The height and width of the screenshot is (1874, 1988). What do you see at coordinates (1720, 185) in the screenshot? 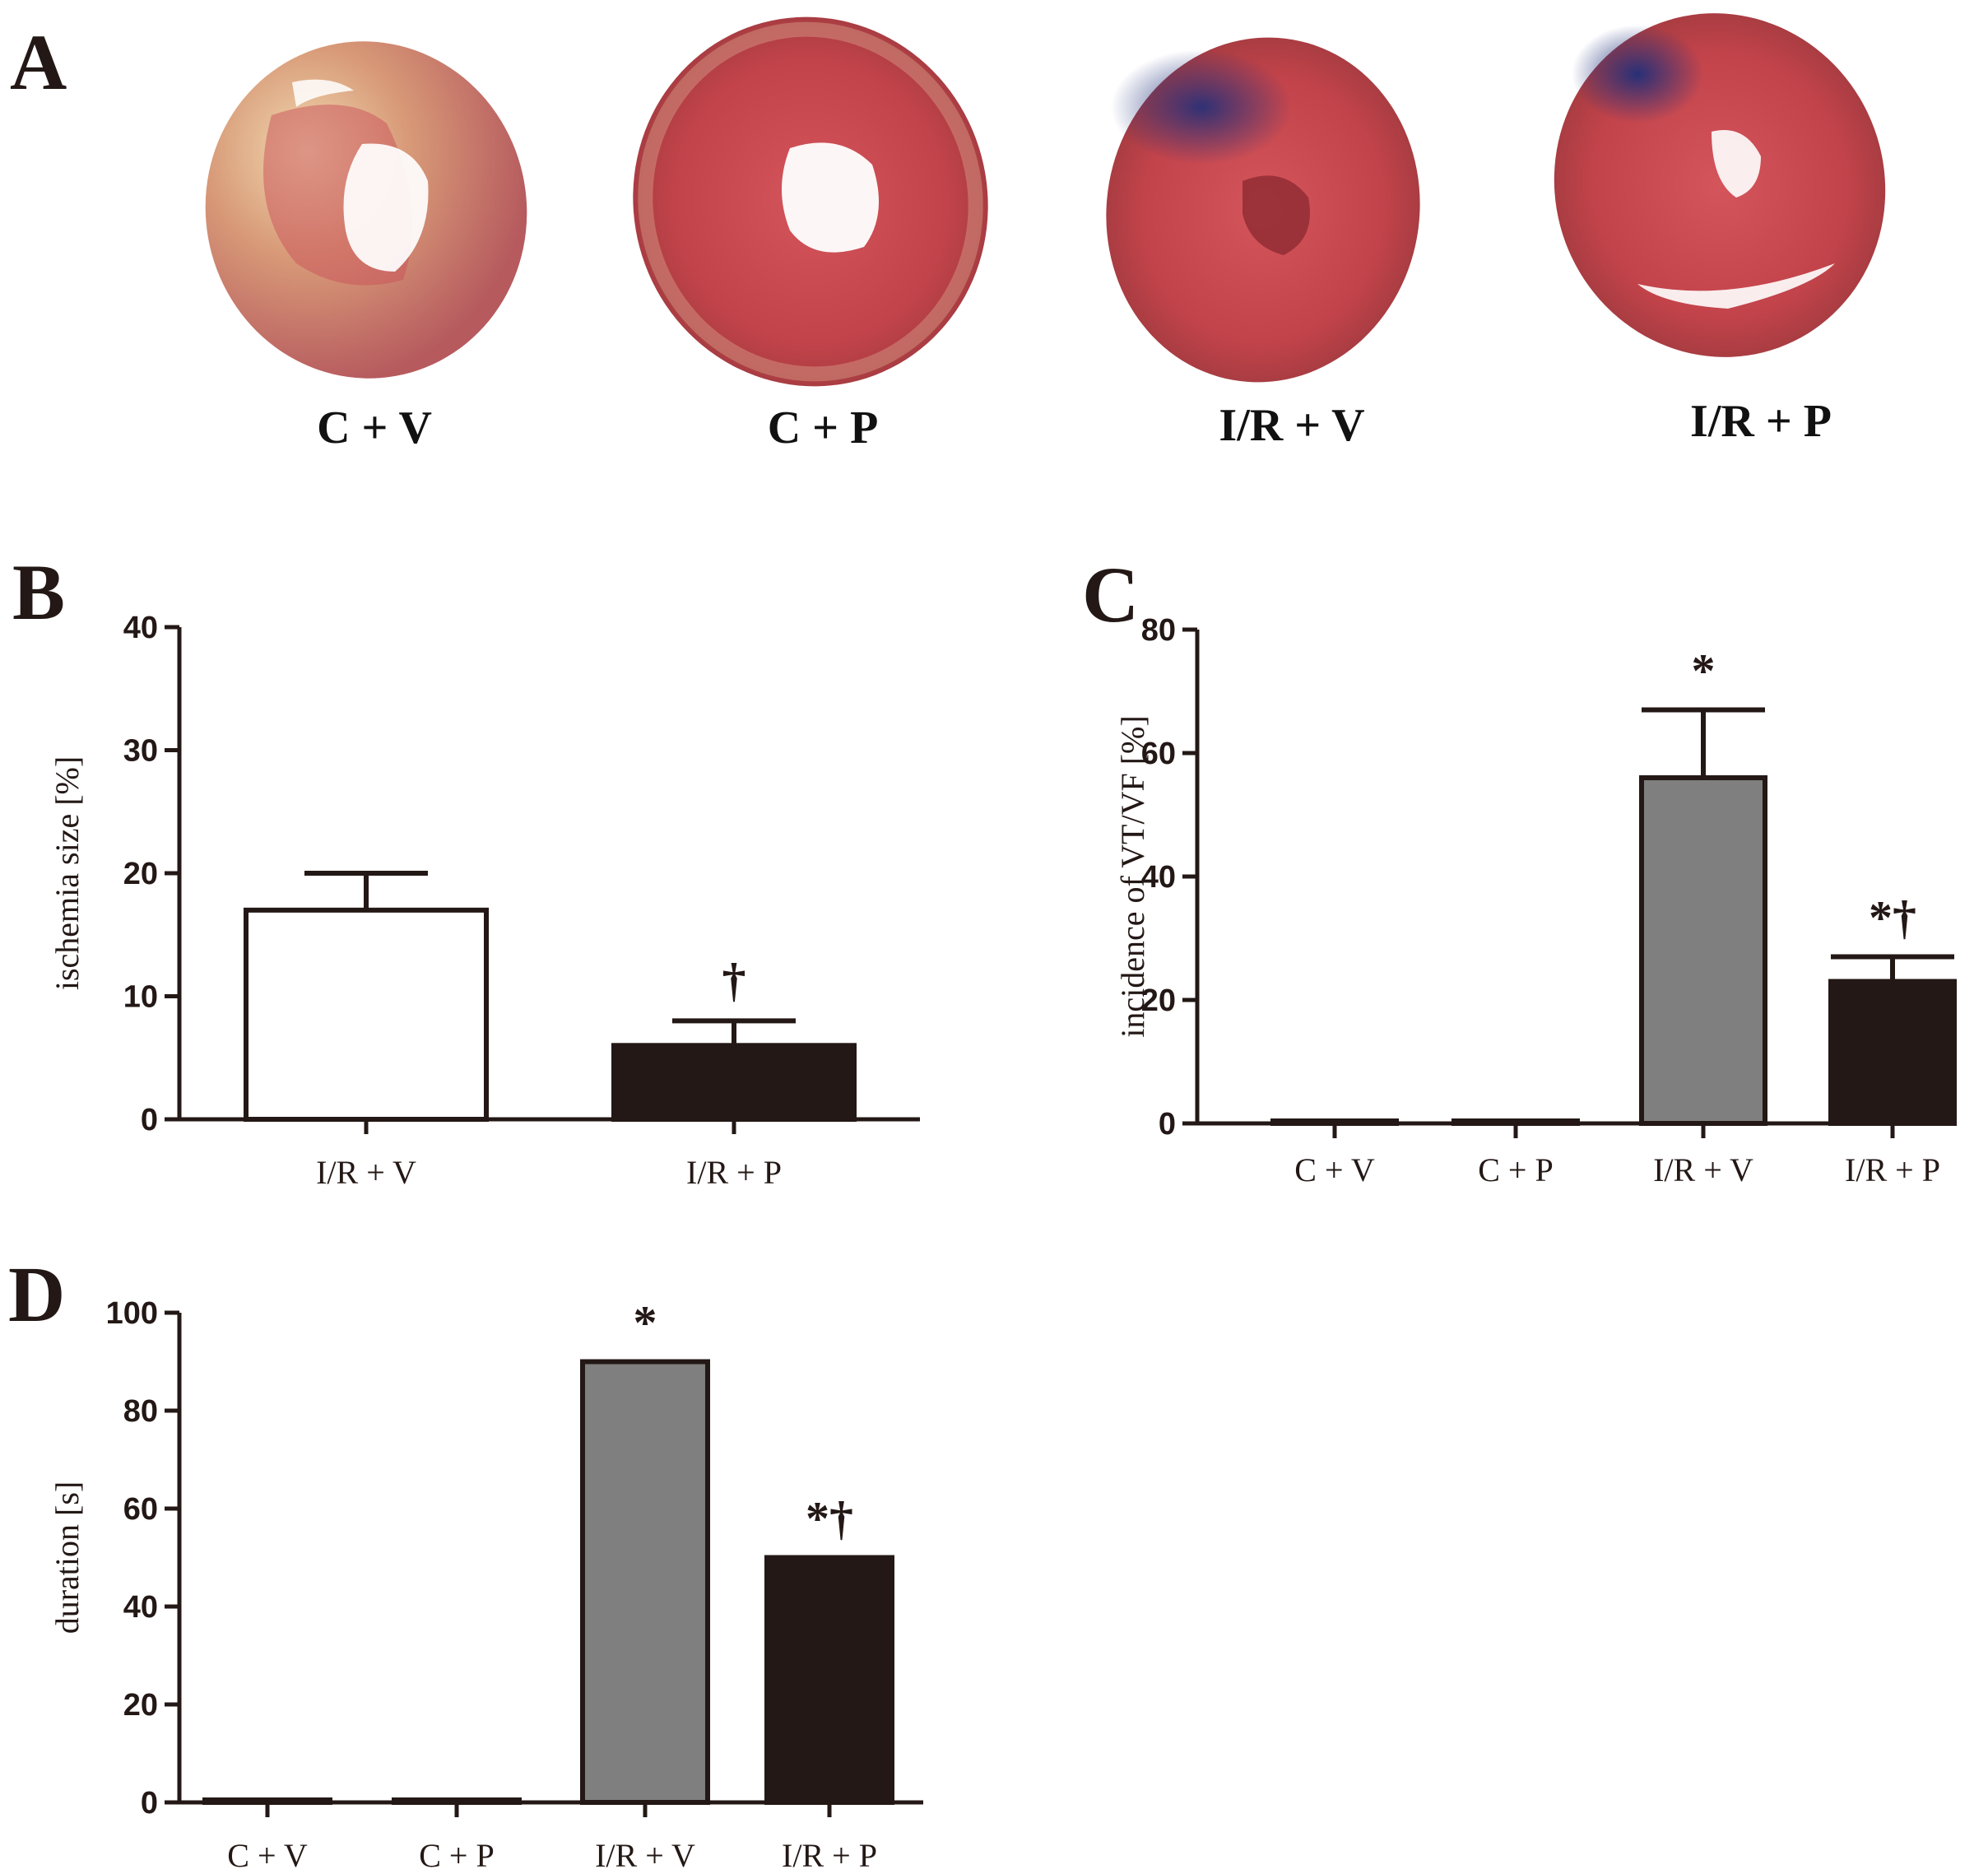
I see `heart-slice-ir-p` at bounding box center [1720, 185].